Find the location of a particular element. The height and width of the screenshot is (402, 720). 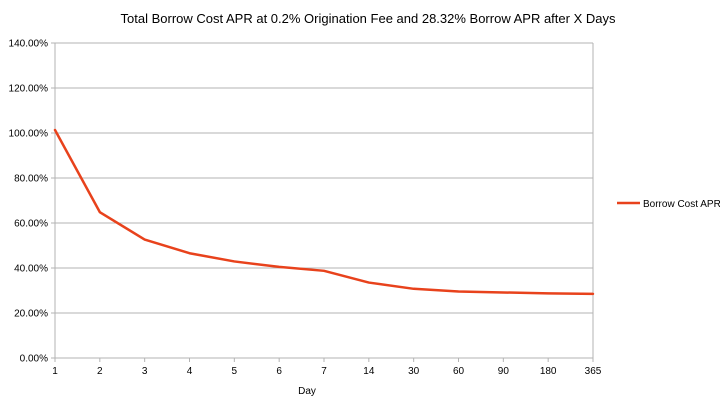

y-tick-label: 60.00% is located at coordinates (31, 224).